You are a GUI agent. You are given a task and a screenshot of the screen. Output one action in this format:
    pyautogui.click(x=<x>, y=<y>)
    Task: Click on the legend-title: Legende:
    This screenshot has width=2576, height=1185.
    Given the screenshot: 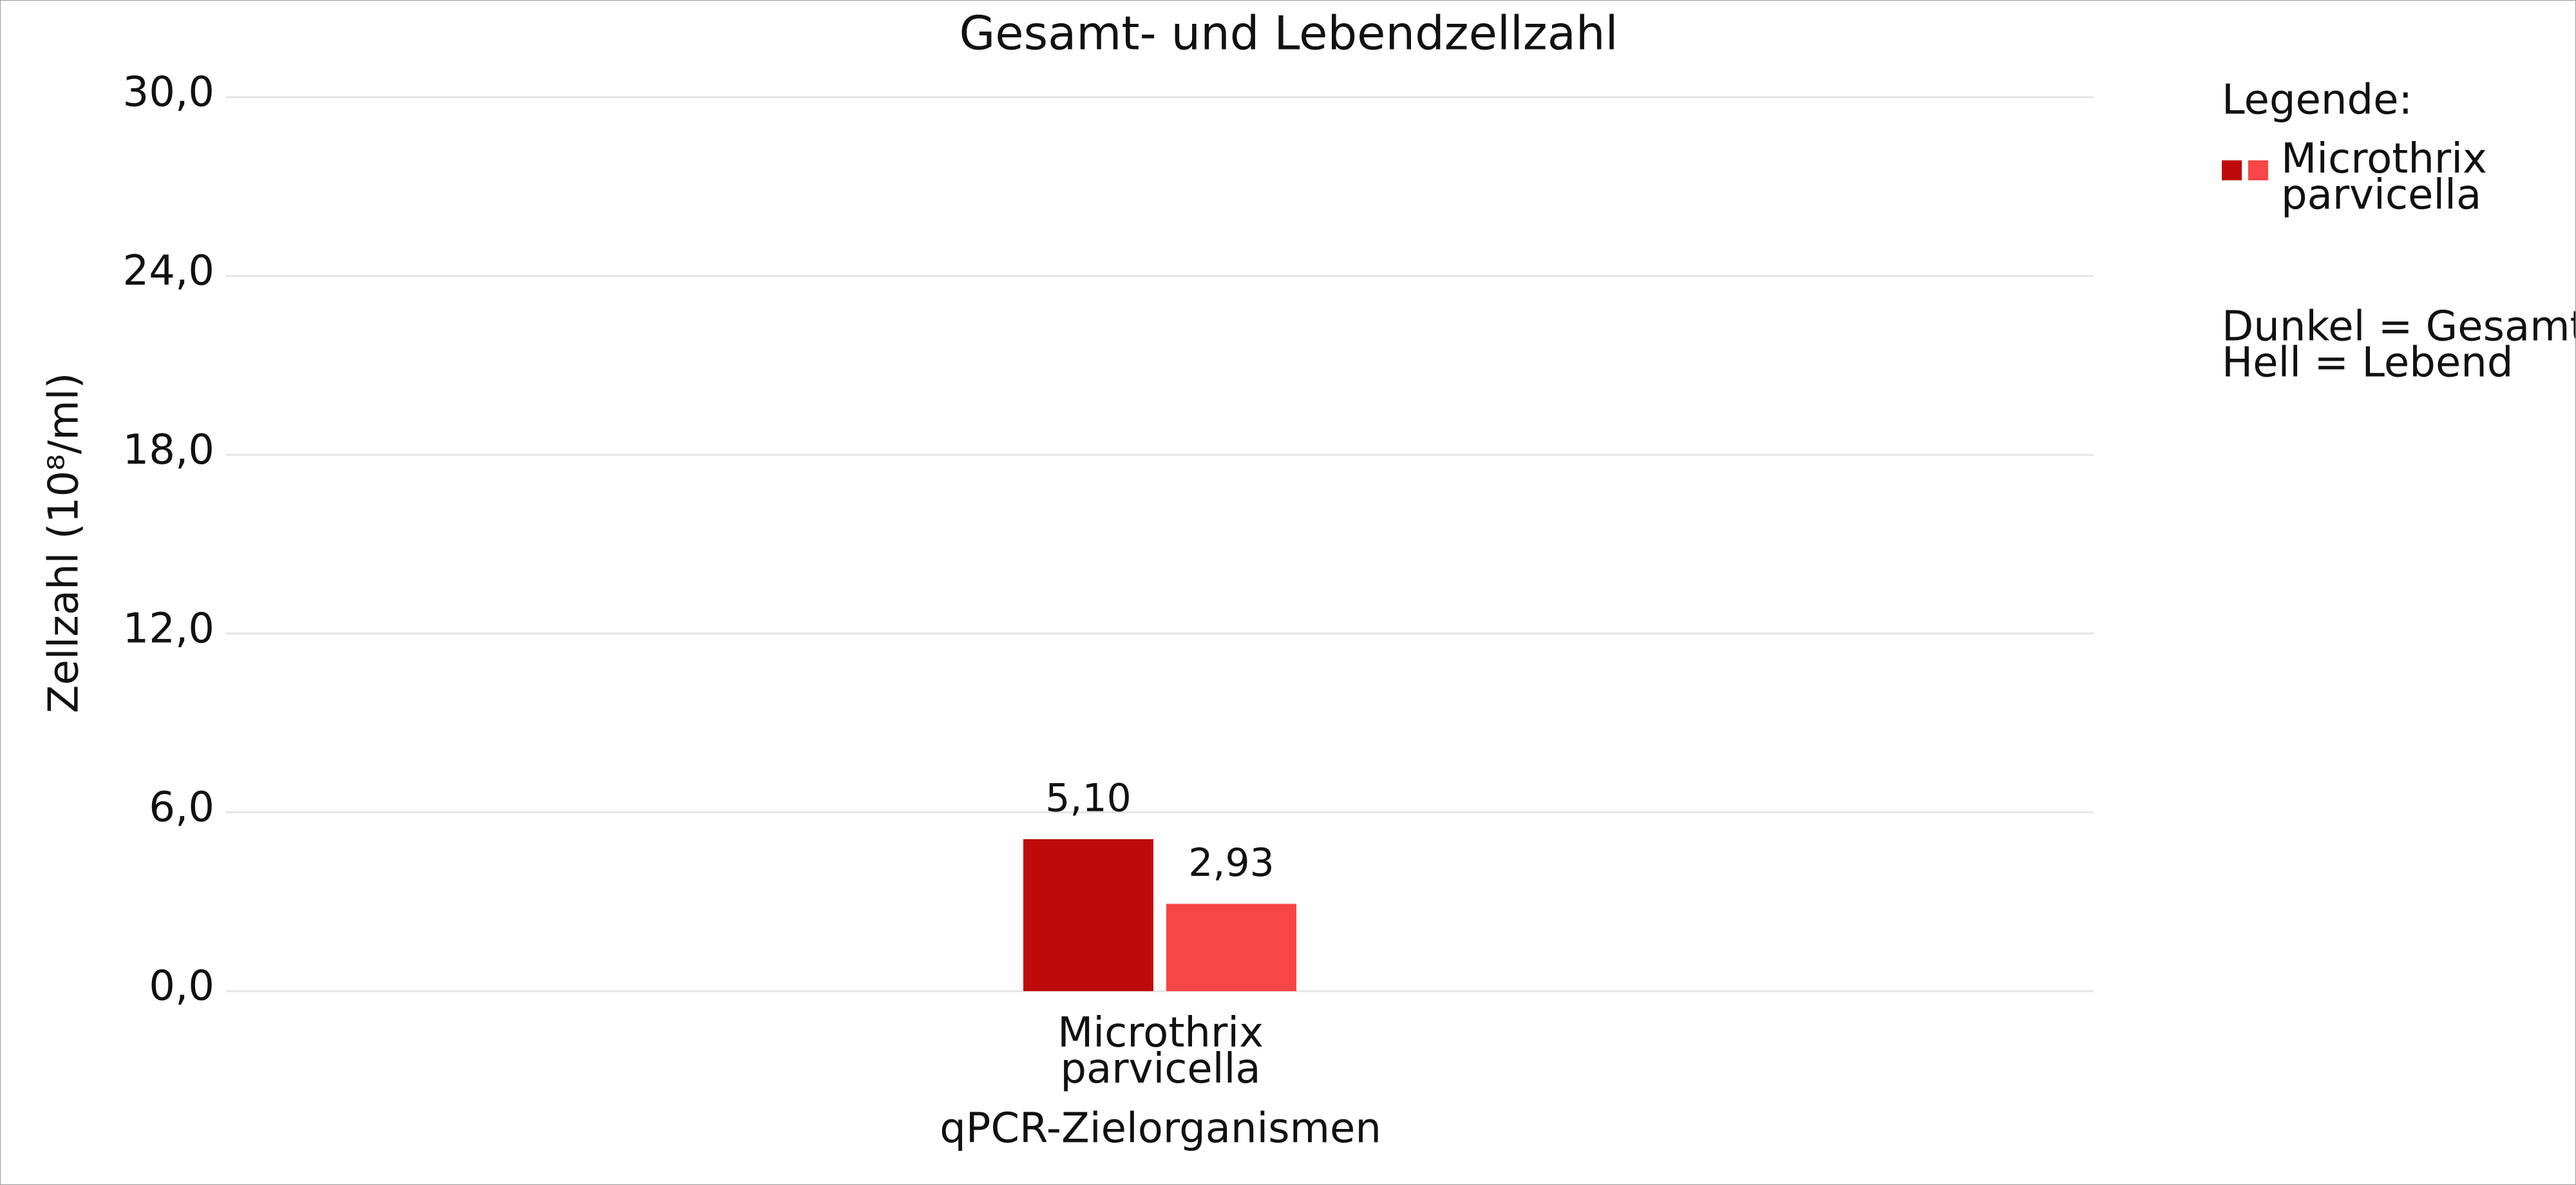 What is the action you would take?
    pyautogui.click(x=2317, y=100)
    